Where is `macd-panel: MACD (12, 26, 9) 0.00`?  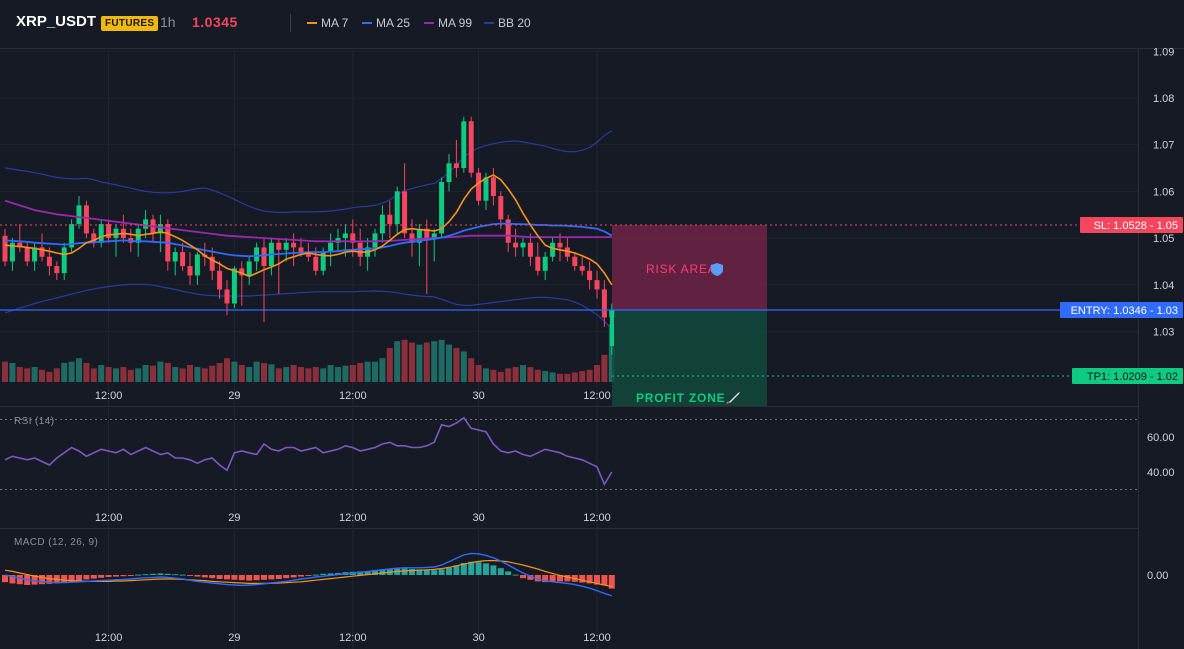 macd-panel: MACD (12, 26, 9) 0.00 is located at coordinates (585, 567).